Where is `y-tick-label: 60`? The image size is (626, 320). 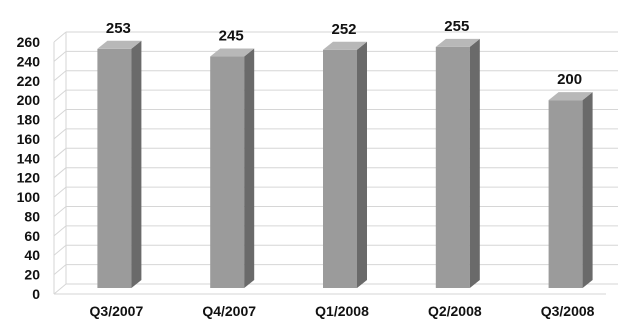 y-tick-label: 60 is located at coordinates (32, 236).